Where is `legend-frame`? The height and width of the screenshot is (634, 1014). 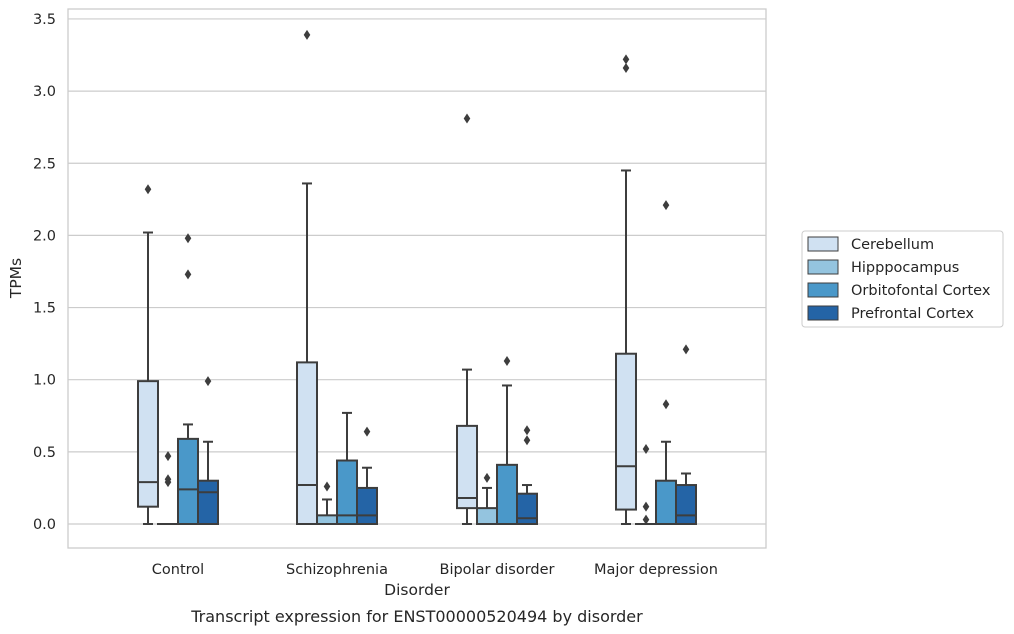
legend-frame is located at coordinates (902, 279).